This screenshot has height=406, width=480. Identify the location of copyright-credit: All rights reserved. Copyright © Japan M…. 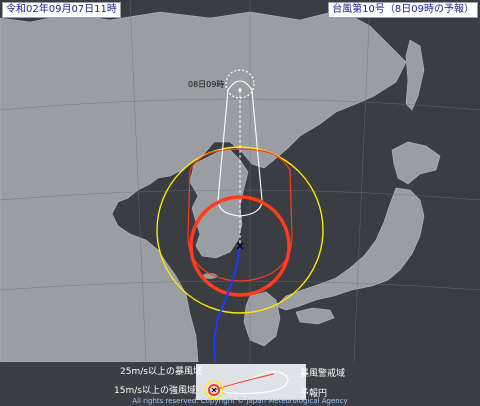
(240, 401).